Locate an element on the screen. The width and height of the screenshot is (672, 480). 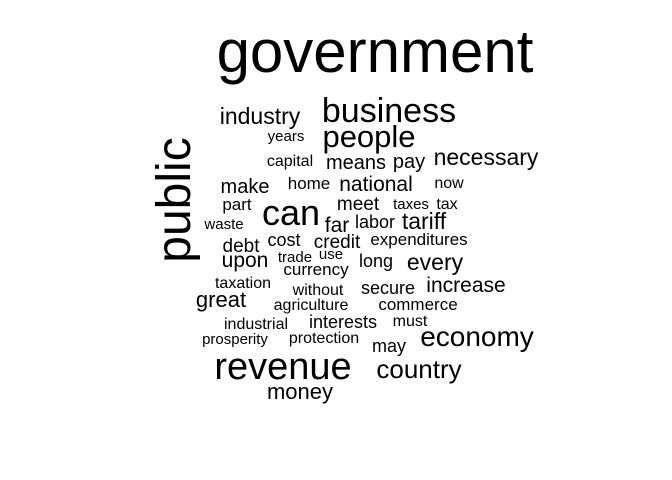
word: credit is located at coordinates (337, 242).